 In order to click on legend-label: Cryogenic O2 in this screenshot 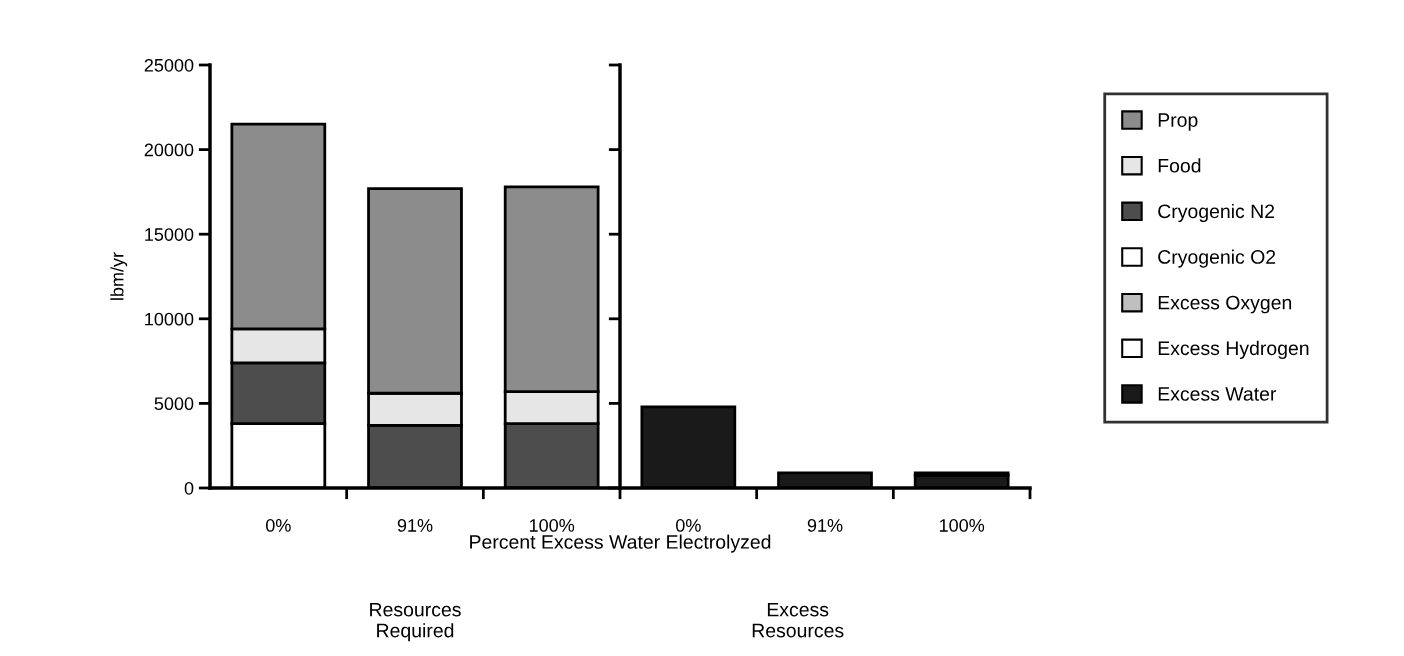, I will do `click(1217, 258)`.